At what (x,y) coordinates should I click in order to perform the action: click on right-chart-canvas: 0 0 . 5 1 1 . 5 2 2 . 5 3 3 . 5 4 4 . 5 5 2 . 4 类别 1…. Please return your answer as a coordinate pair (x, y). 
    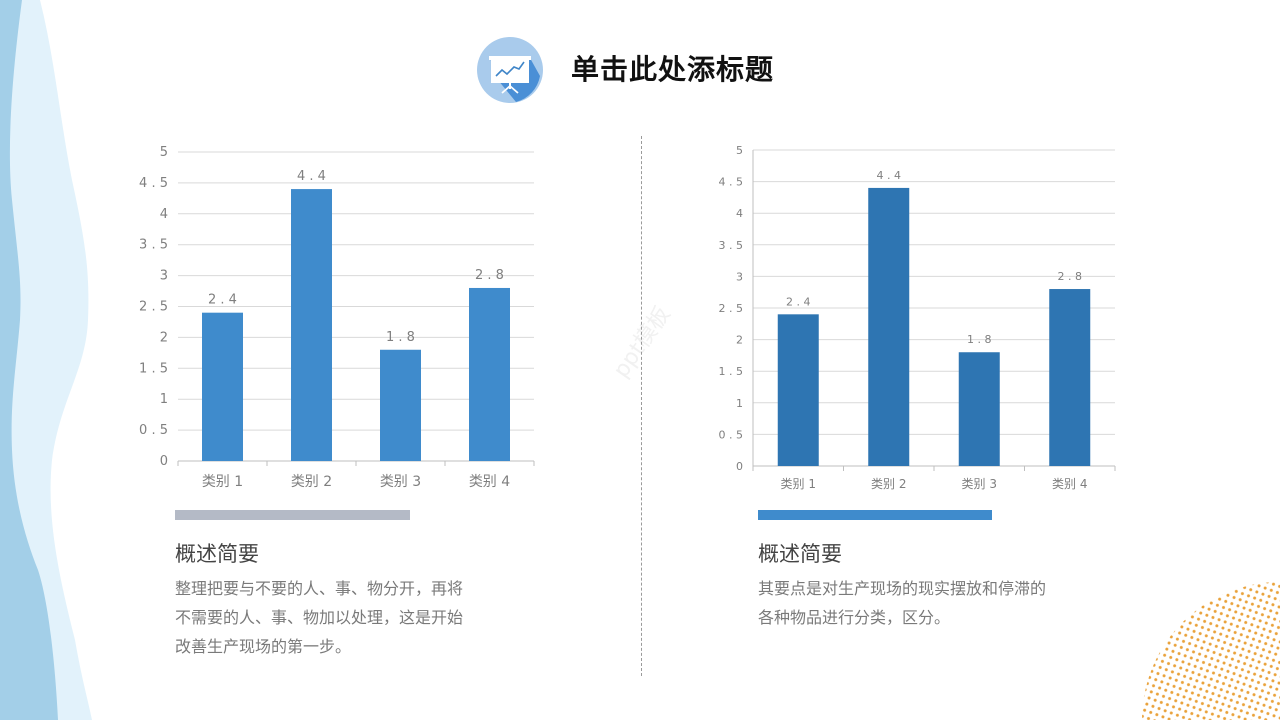
    Looking at the image, I should click on (917, 317).